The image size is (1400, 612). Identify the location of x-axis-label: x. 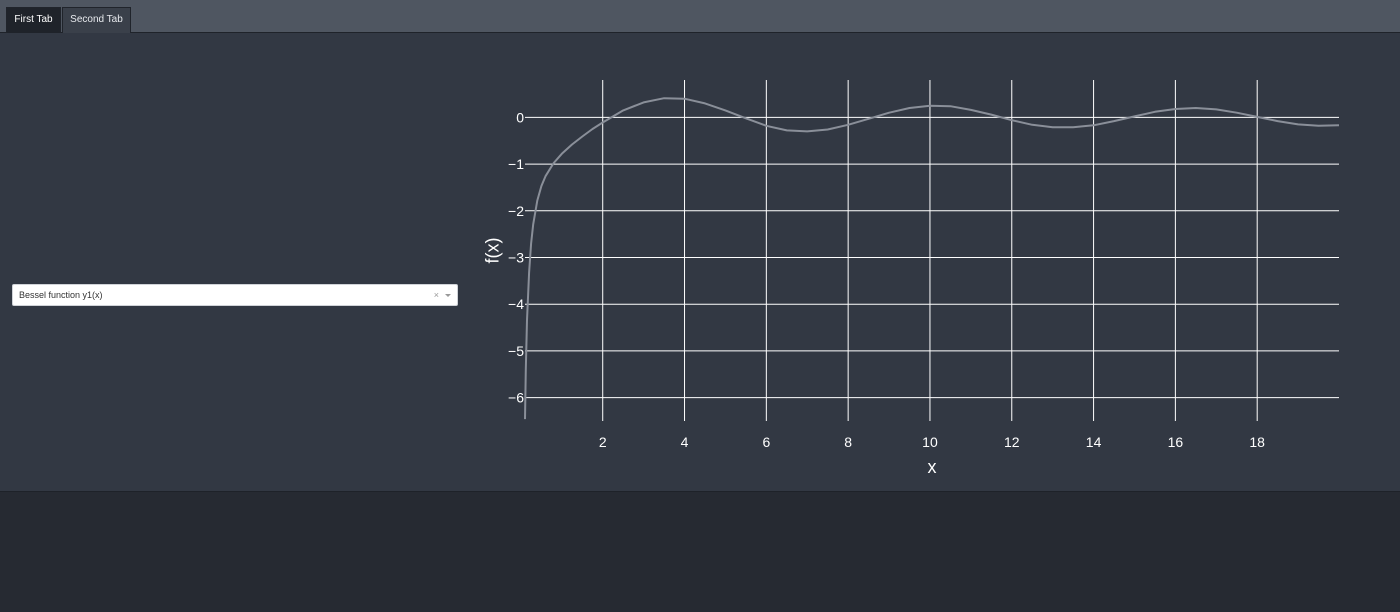
(932, 467).